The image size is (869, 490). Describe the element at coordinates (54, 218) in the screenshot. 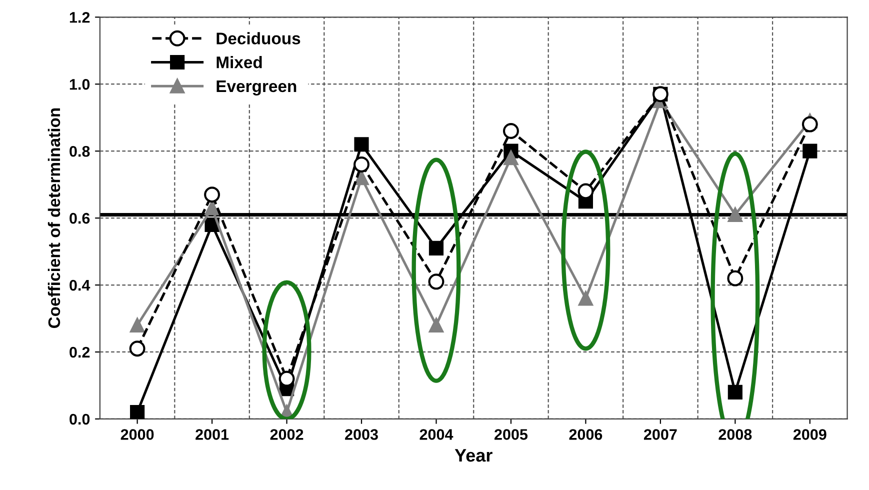

I see `y-axis-title: Coefficient of determination` at that location.